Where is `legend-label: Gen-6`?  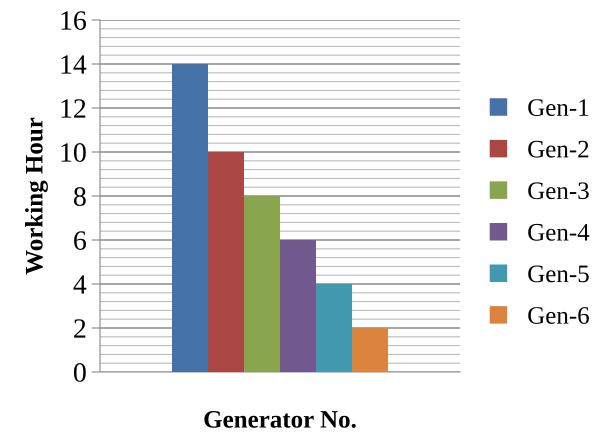
legend-label: Gen-6 is located at coordinates (558, 315).